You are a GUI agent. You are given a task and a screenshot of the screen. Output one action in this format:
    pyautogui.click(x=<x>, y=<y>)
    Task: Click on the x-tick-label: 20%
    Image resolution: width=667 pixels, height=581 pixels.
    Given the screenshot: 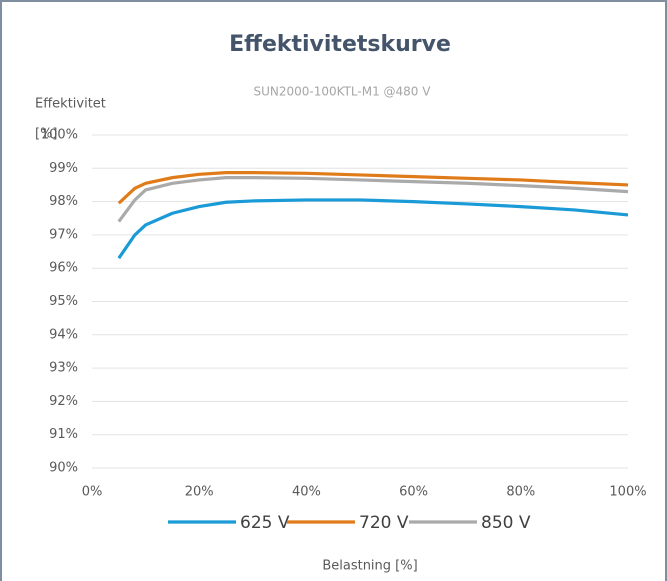 What is the action you would take?
    pyautogui.click(x=199, y=492)
    